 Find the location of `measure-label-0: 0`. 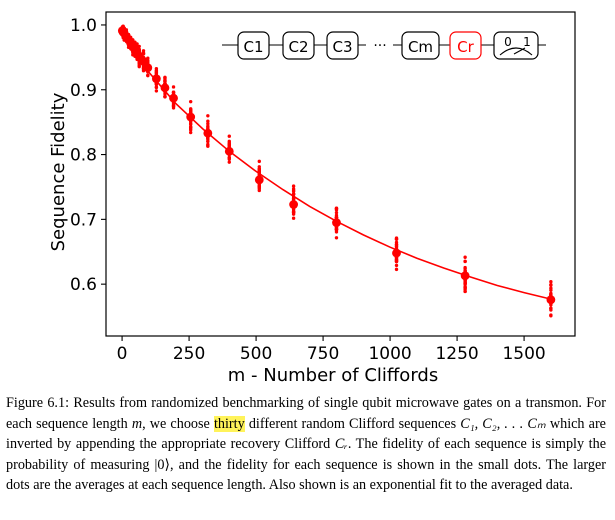

measure-label-0: 0 is located at coordinates (508, 42).